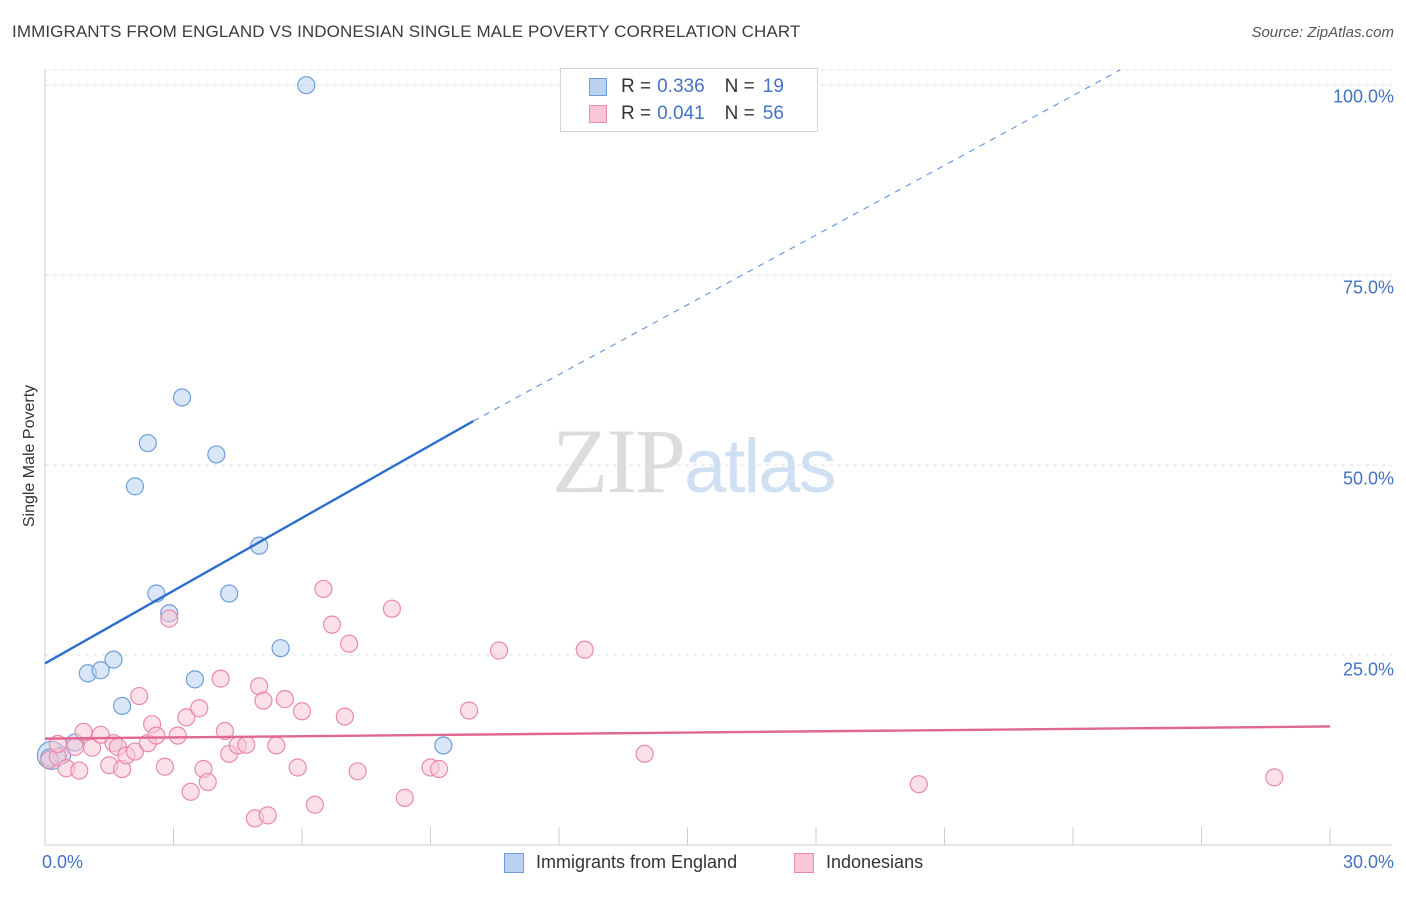 This screenshot has width=1406, height=897. I want to click on watermark-atlas: atlas, so click(760, 466).